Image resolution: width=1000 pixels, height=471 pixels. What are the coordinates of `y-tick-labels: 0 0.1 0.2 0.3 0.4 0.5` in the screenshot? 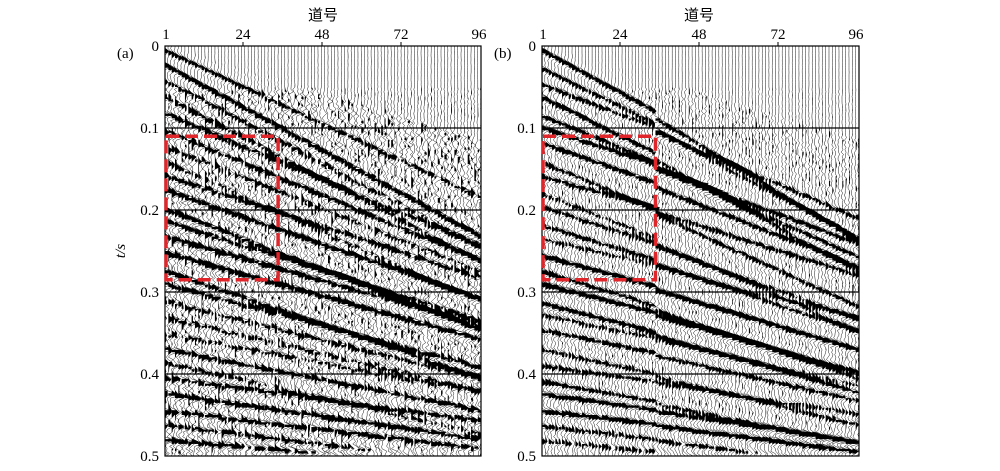 It's located at (149, 252).